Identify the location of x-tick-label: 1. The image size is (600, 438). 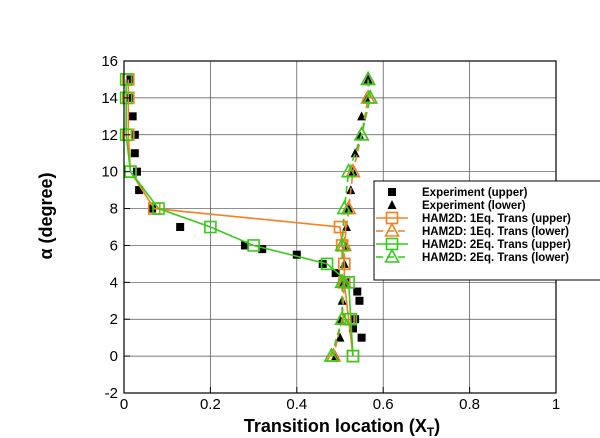
(556, 404).